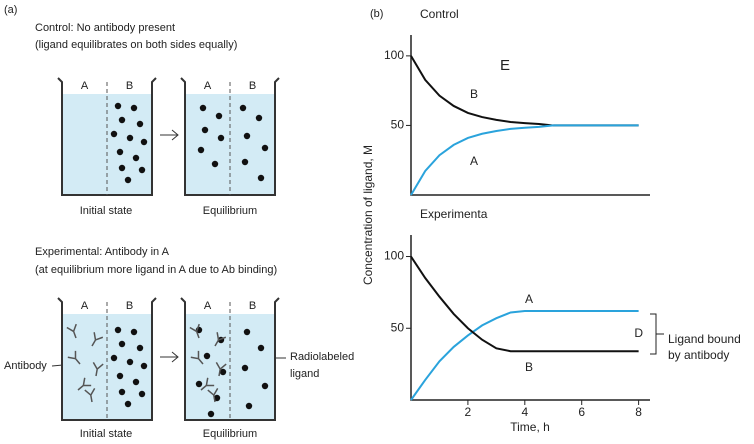 This screenshot has width=754, height=444. I want to click on antibody-label: Antibody, so click(25, 366).